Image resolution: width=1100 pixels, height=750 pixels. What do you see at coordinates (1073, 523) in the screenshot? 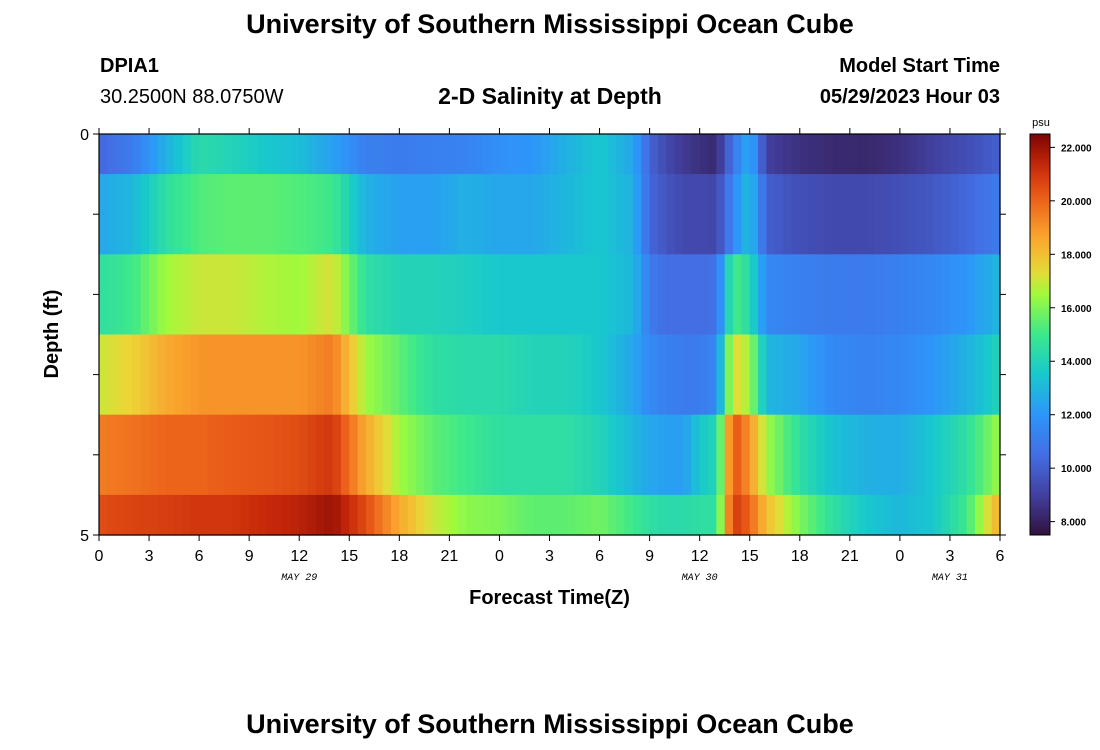
I see `colorbar-tick-label: 8.000` at bounding box center [1073, 523].